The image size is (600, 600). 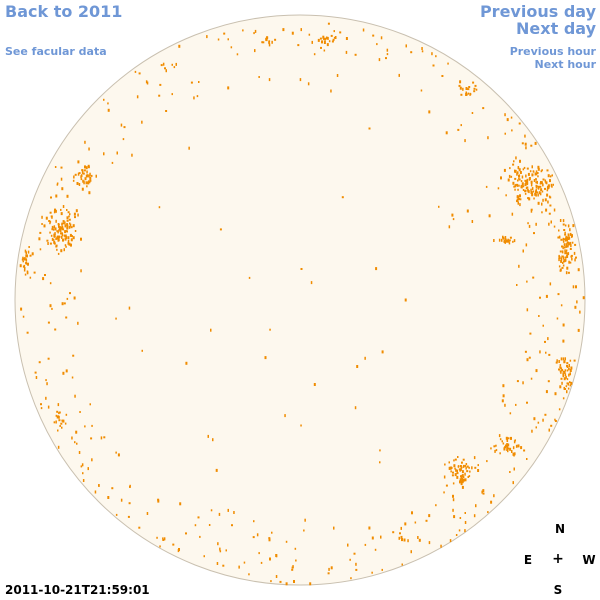 What do you see at coordinates (537, 11) in the screenshot?
I see `previous-day-link: Previous day` at bounding box center [537, 11].